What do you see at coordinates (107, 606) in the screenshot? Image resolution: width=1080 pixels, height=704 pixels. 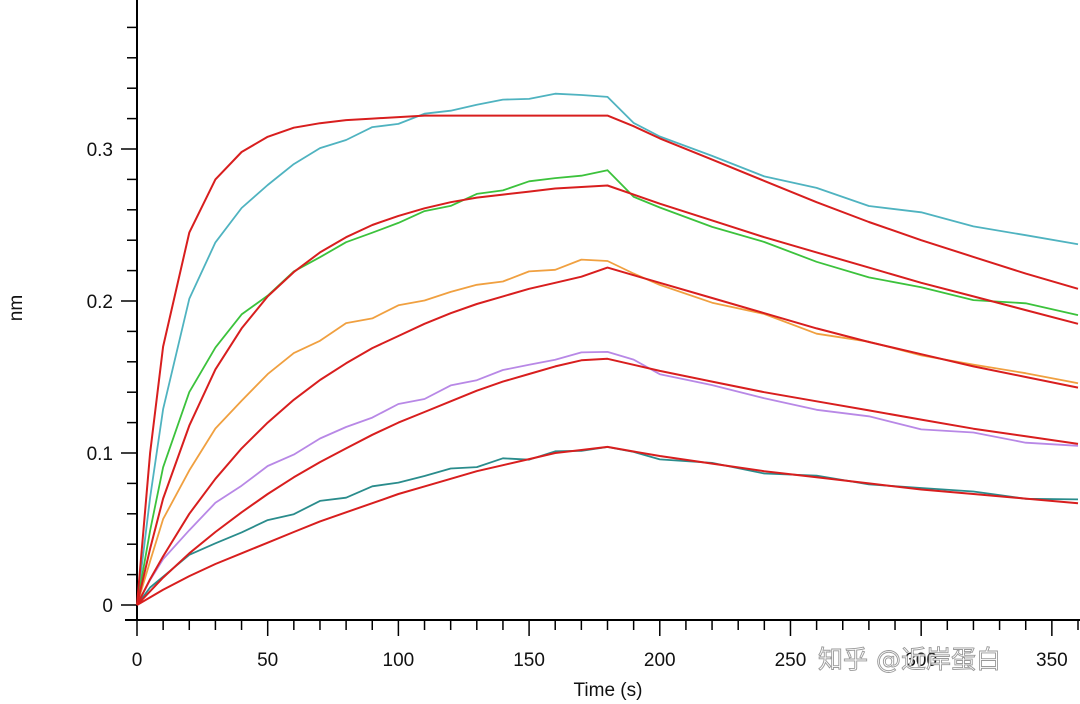 I see `y-tick-label: 0` at bounding box center [107, 606].